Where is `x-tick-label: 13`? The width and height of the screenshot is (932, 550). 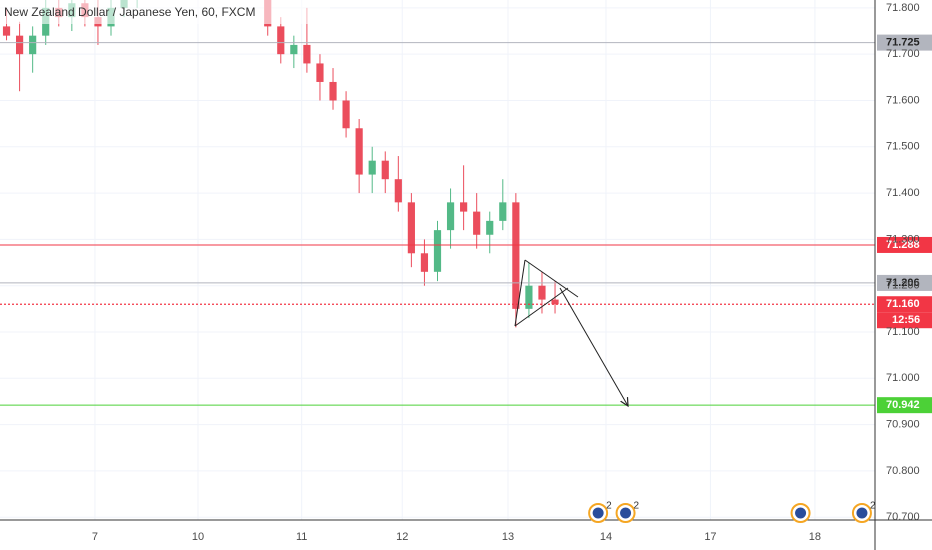
x-tick-label: 13 is located at coordinates (508, 537).